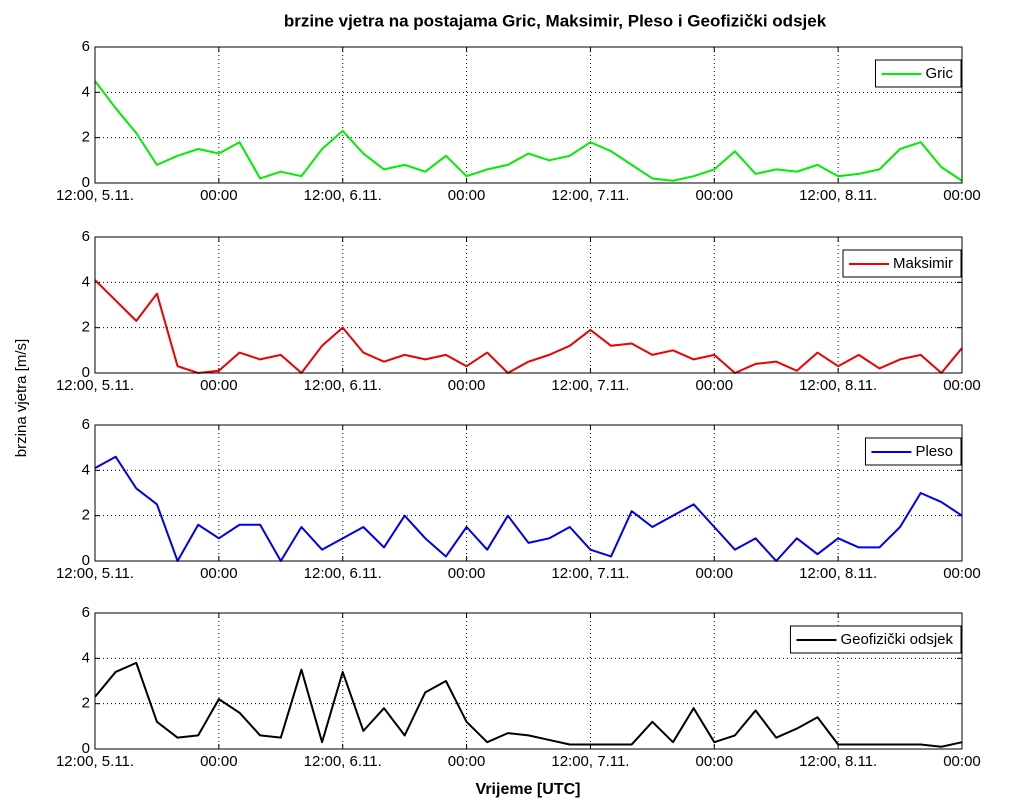  Describe the element at coordinates (896, 639) in the screenshot. I see `legend-label: Geofizički odsjek` at that location.